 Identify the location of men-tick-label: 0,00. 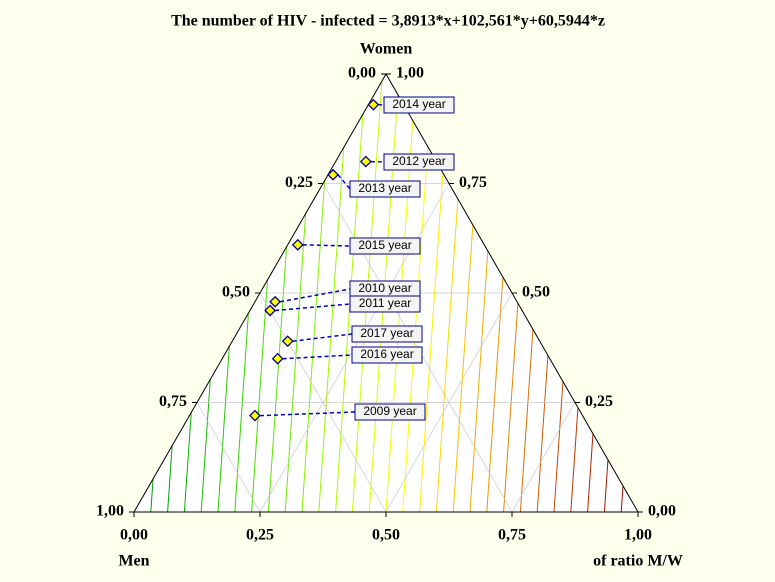
(362, 73).